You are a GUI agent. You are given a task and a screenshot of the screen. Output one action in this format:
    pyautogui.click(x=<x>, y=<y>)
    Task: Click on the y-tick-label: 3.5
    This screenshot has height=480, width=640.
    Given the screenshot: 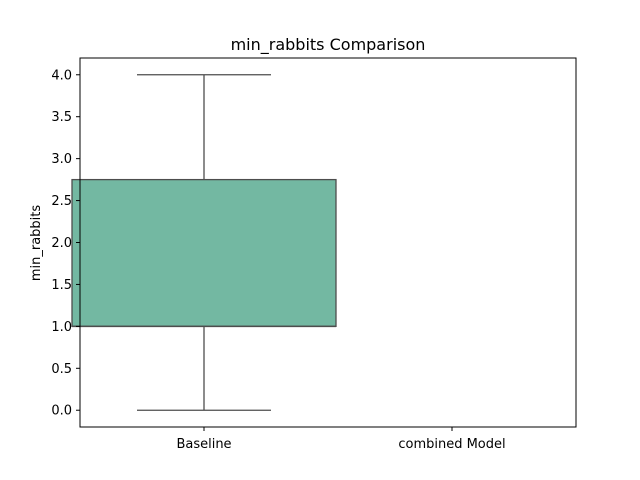 What is the action you would take?
    pyautogui.click(x=61, y=117)
    